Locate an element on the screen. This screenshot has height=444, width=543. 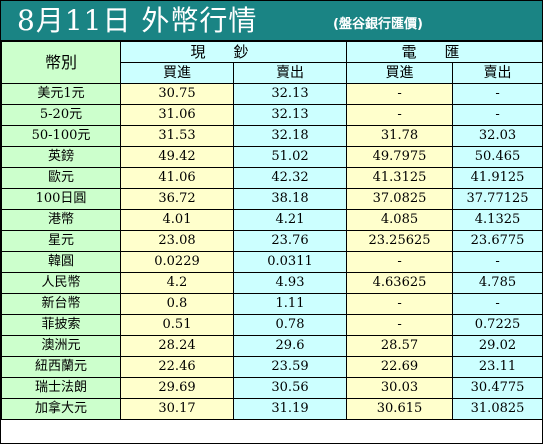
table-row: 歐元 41.06 42.32 41.3125 41.9125 is located at coordinates (272, 178).